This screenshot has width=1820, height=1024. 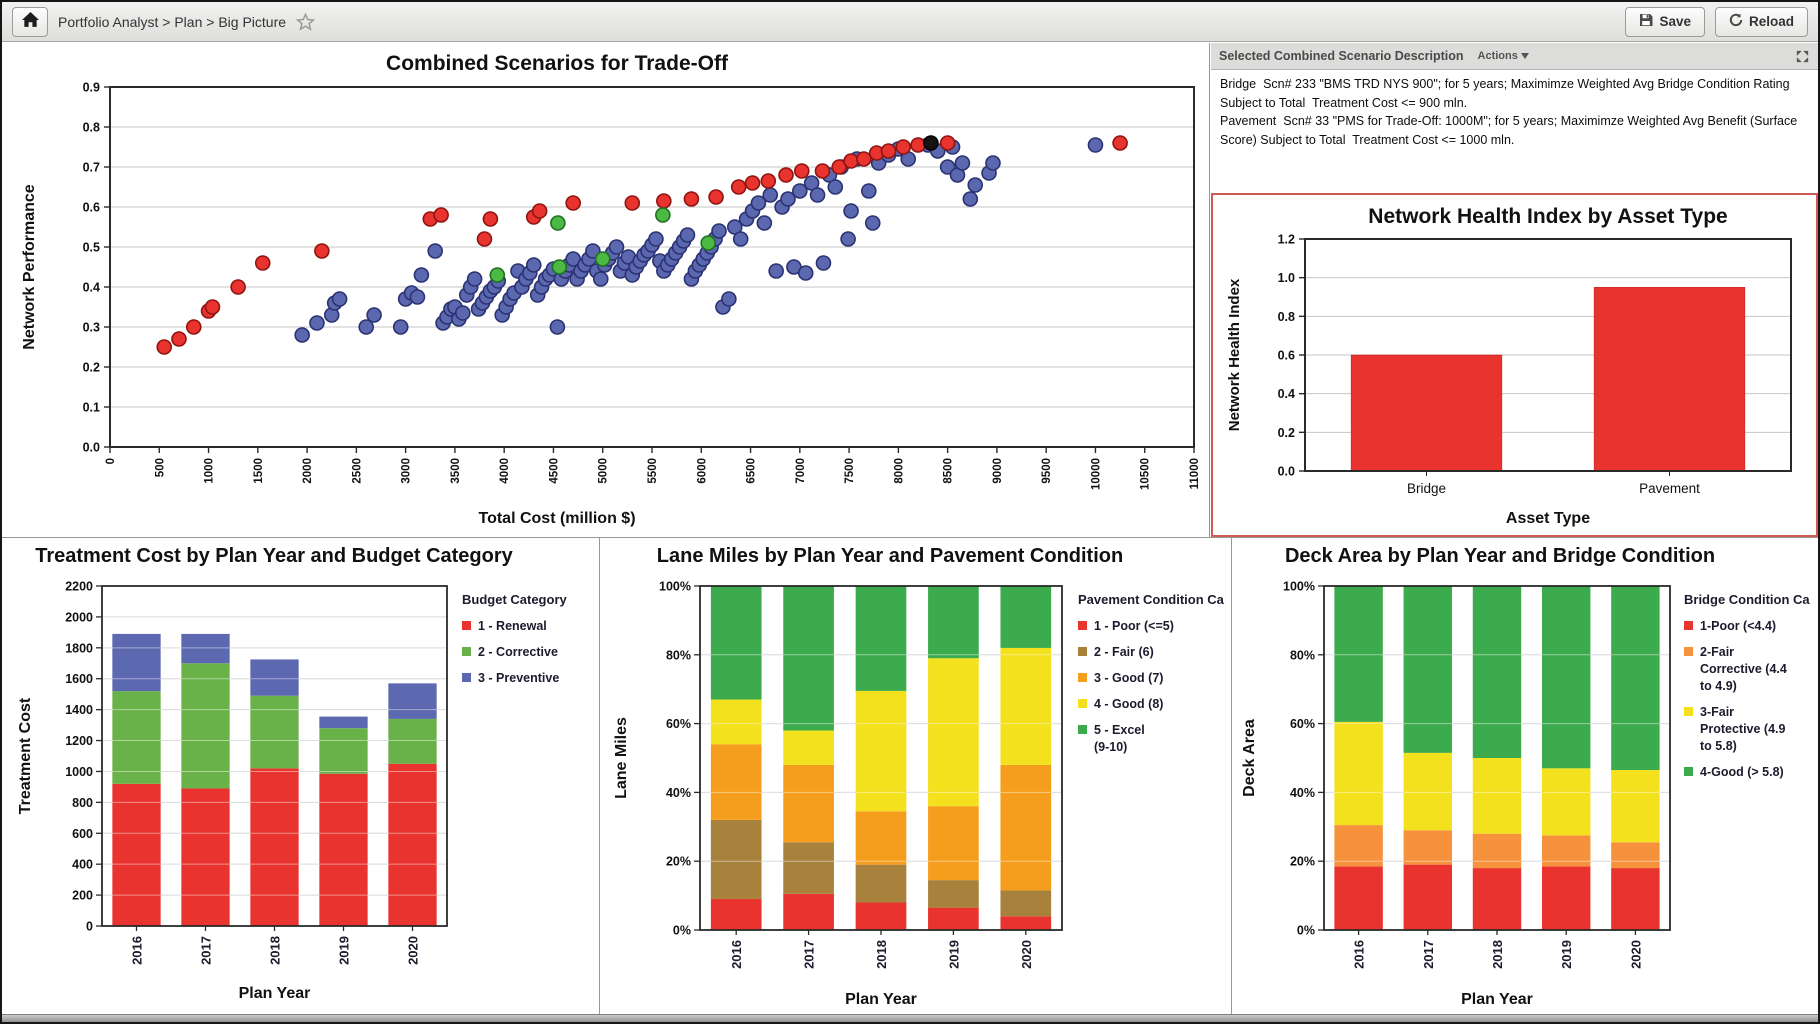 I want to click on expand-icon, so click(x=1802, y=56).